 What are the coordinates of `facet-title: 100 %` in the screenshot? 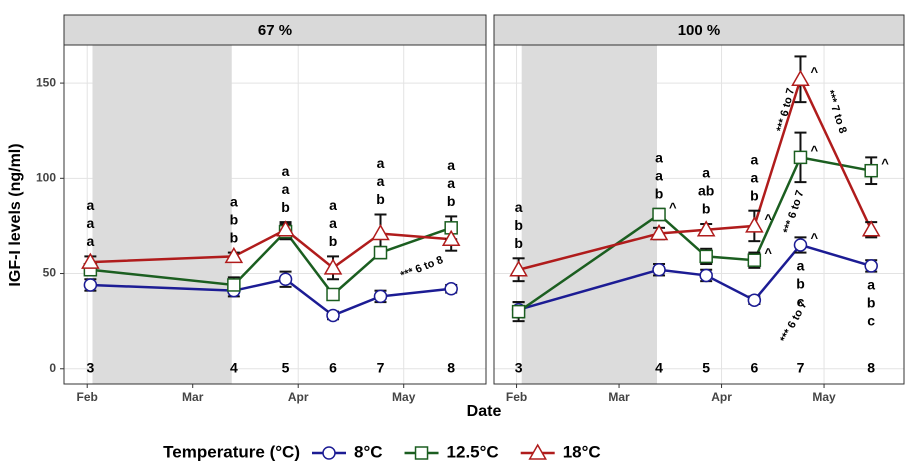 It's located at (699, 30).